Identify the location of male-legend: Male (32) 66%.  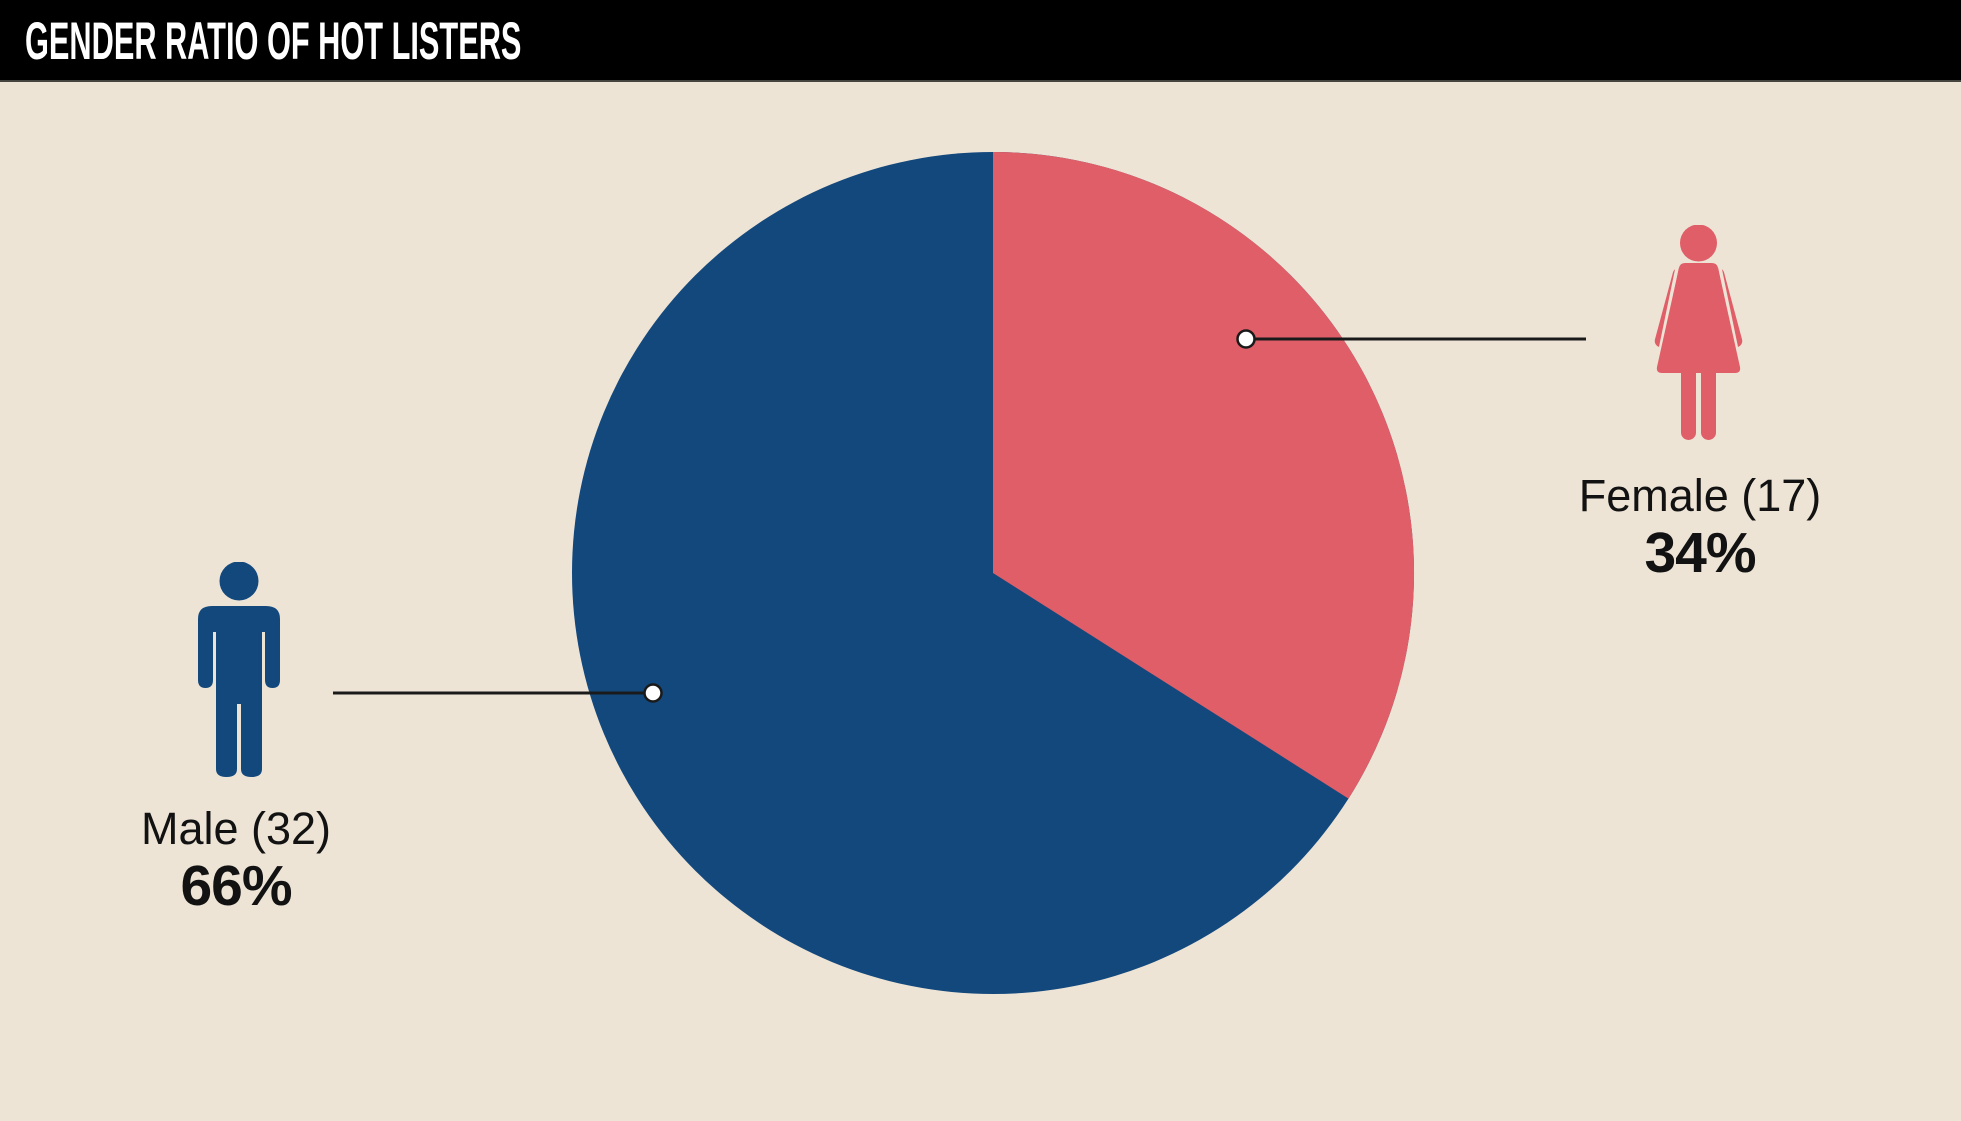
(236, 860).